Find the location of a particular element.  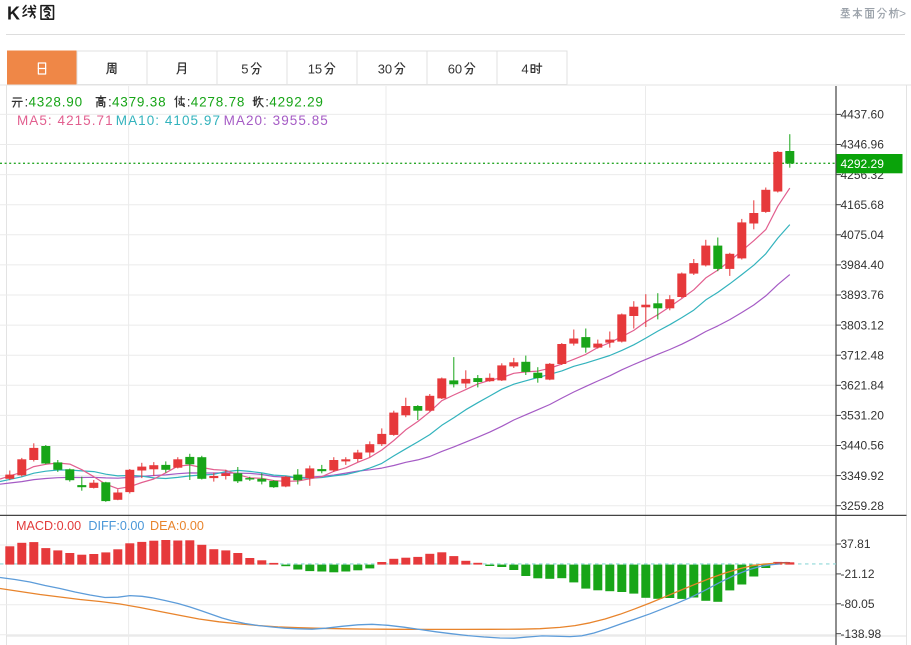

svg-text: -138.98 is located at coordinates (861, 634).